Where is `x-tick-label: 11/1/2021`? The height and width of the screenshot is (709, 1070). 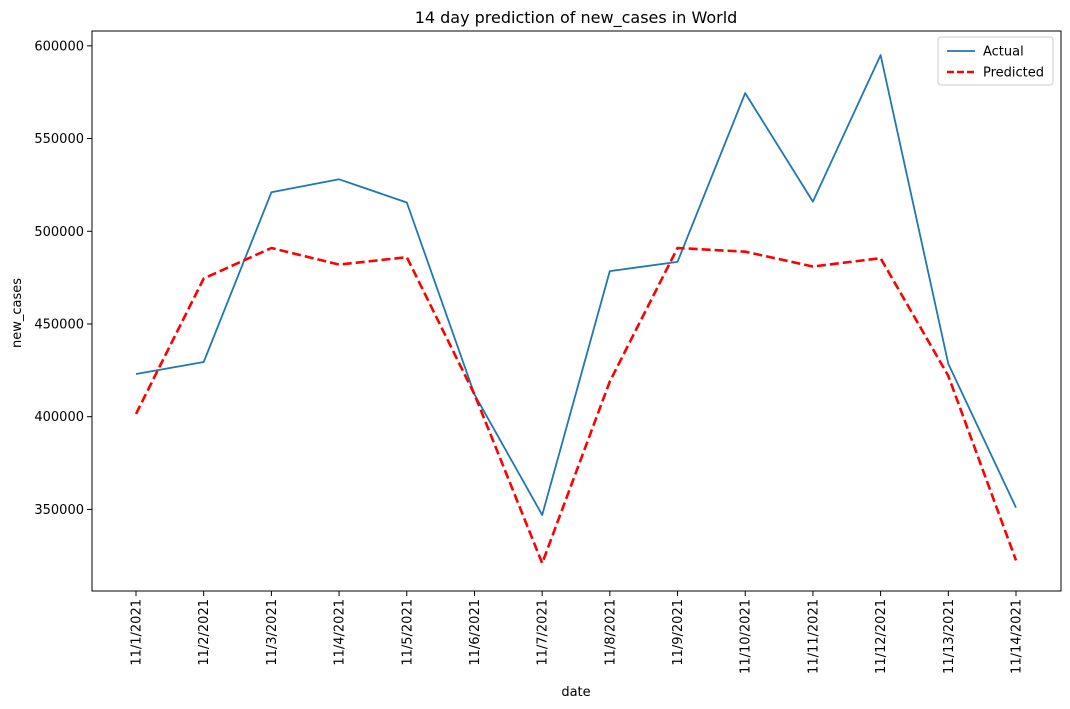
x-tick-label: 11/1/2021 is located at coordinates (137, 632).